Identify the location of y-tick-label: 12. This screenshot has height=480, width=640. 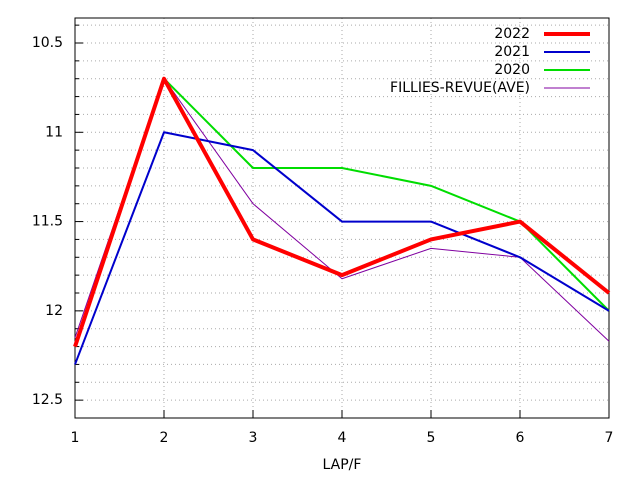
(54, 311).